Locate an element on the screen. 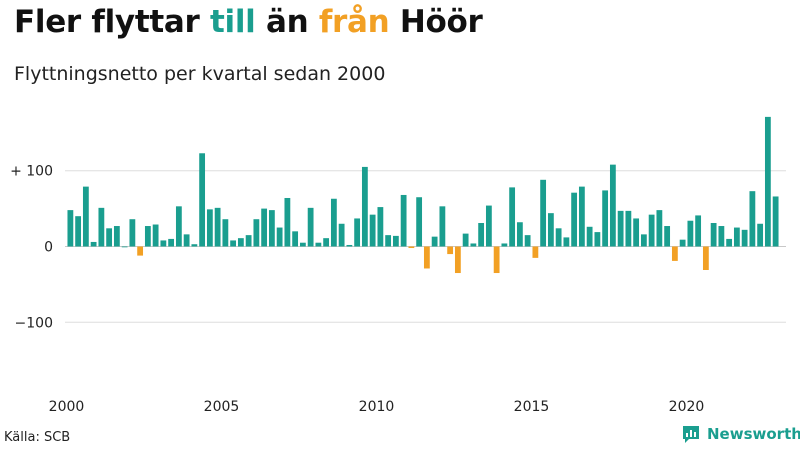 Image resolution: width=800 pixels, height=450 pixels. y-tick-label: −100 is located at coordinates (34, 323).